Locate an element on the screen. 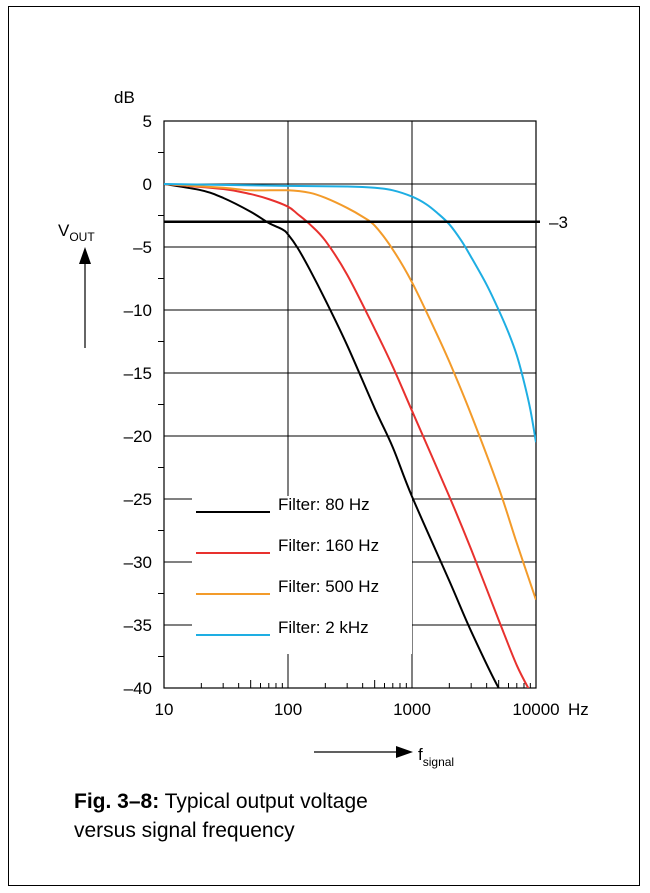  y-tick-label: 5 is located at coordinates (147, 121).